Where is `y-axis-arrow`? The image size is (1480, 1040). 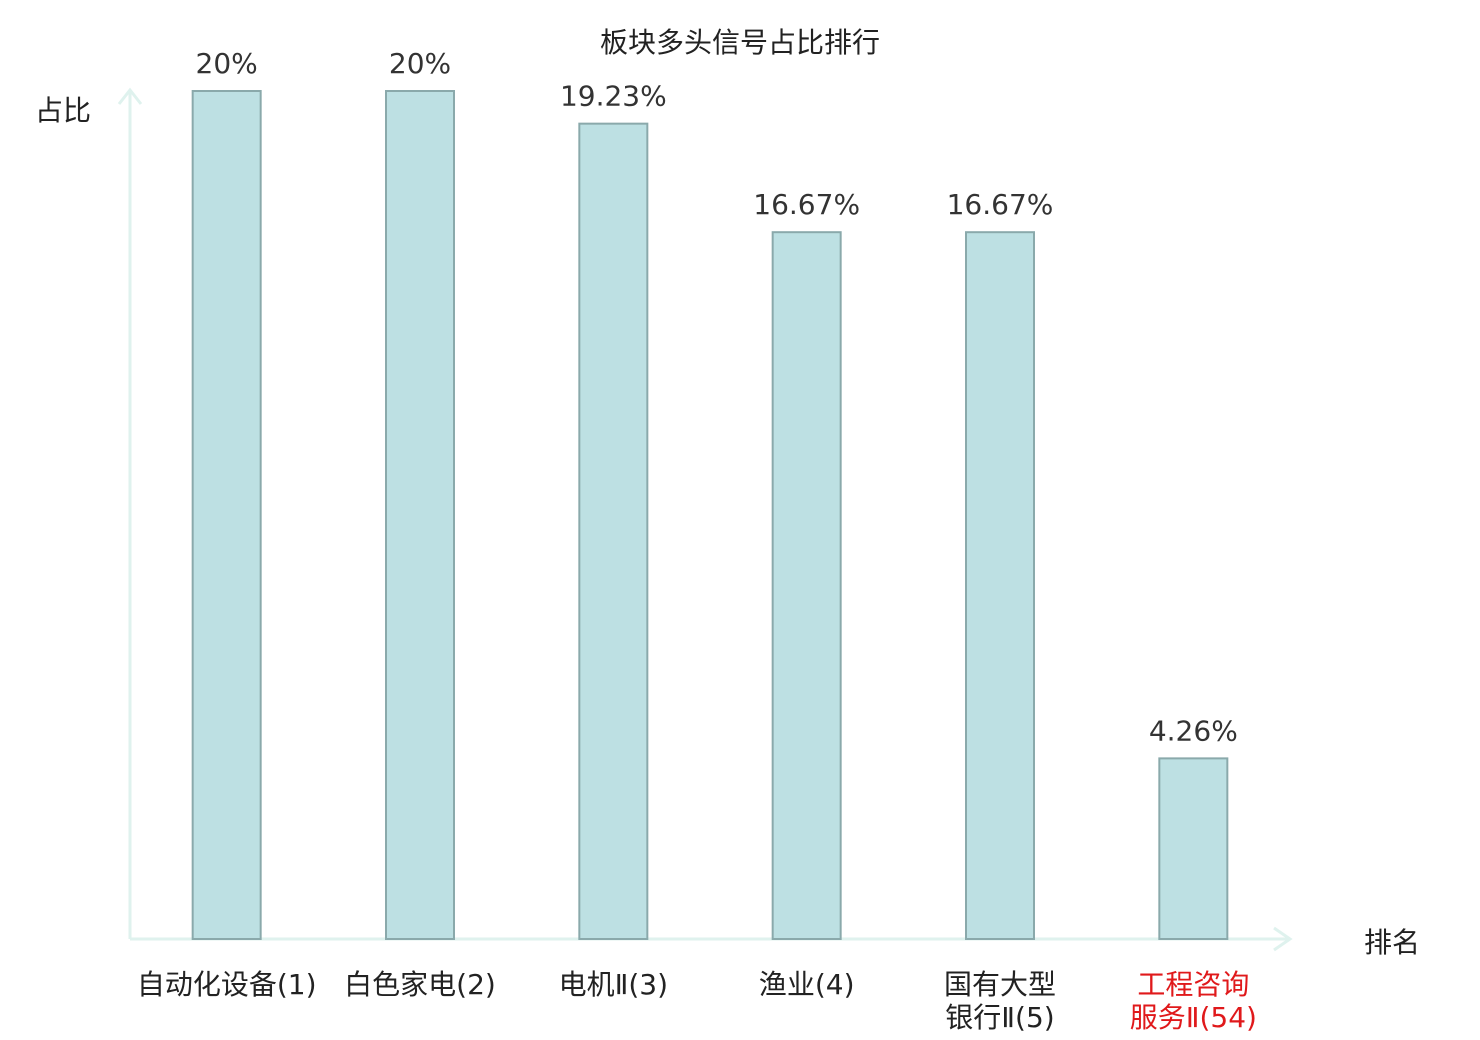
y-axis-arrow is located at coordinates (130, 96).